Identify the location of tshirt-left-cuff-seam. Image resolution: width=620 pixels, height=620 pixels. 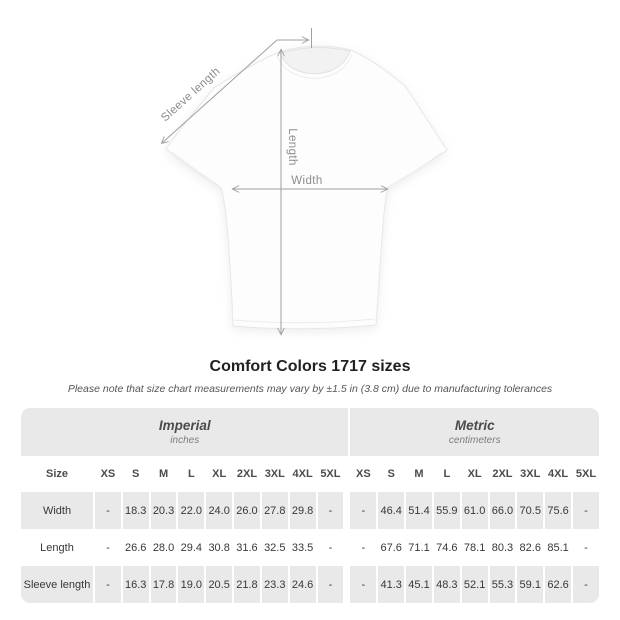
(195, 168).